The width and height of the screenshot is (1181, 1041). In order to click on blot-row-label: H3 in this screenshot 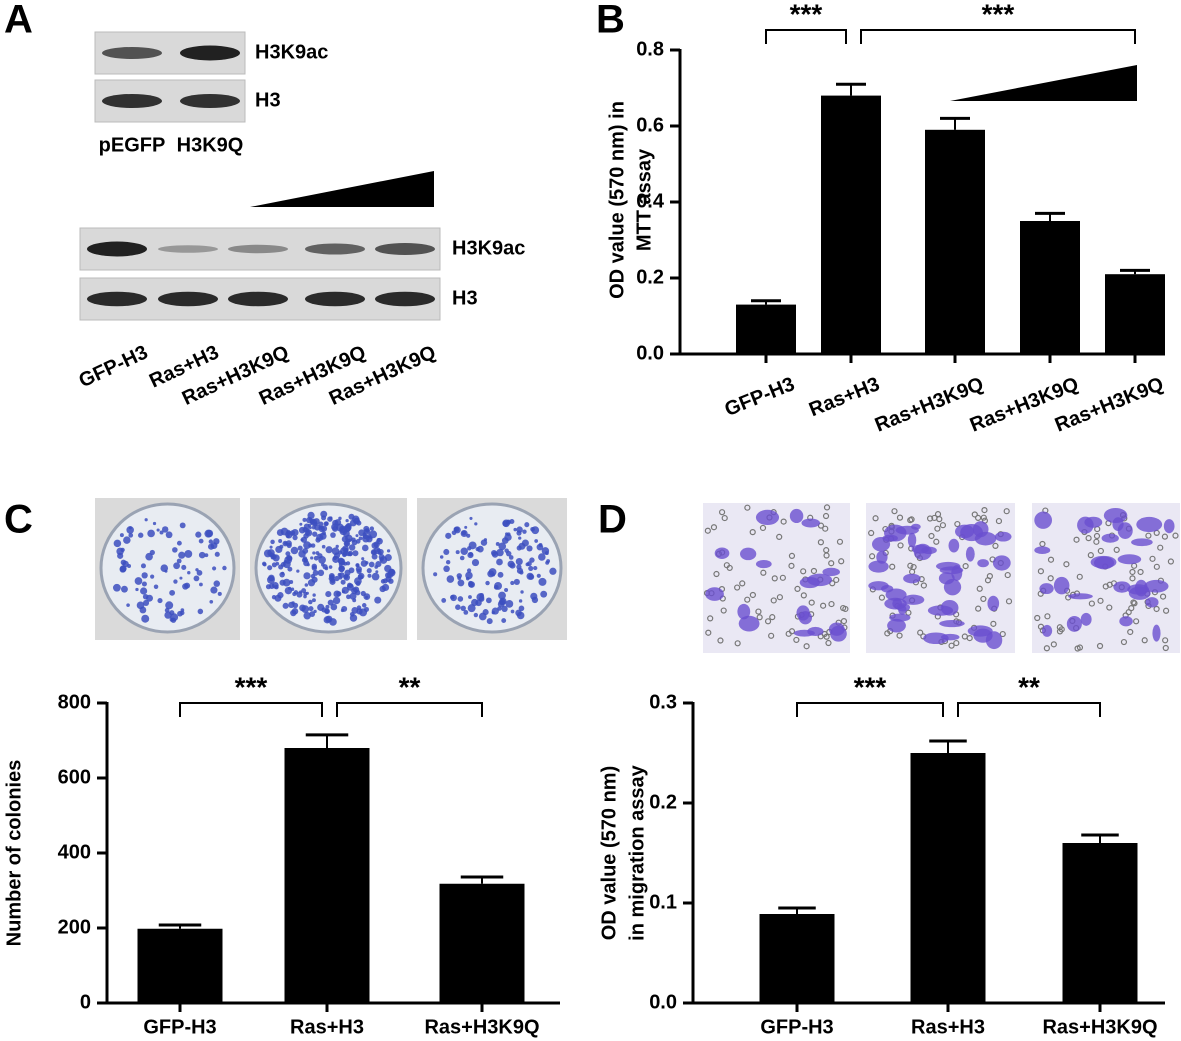, I will do `click(268, 100)`.